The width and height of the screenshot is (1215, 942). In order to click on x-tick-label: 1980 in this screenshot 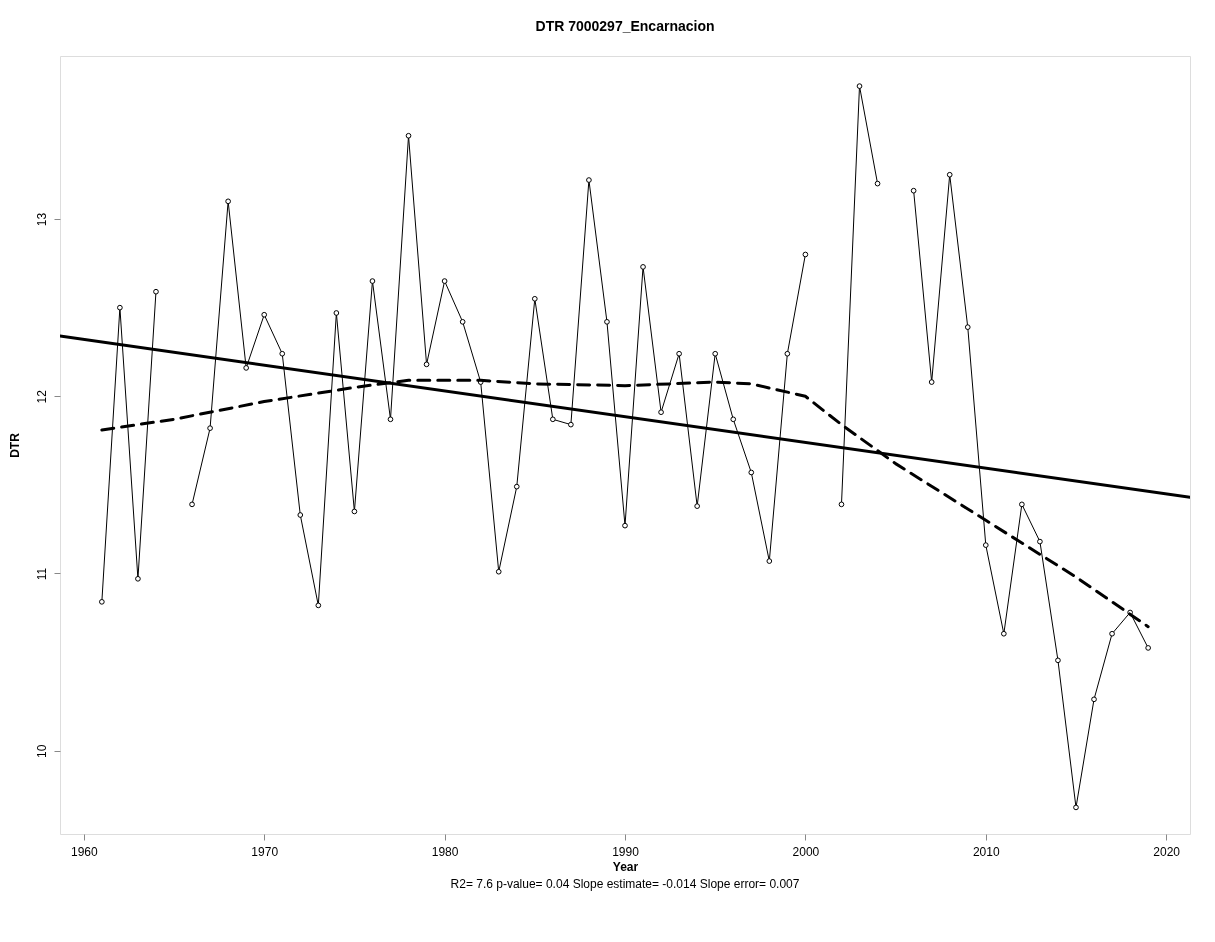, I will do `click(445, 851)`.